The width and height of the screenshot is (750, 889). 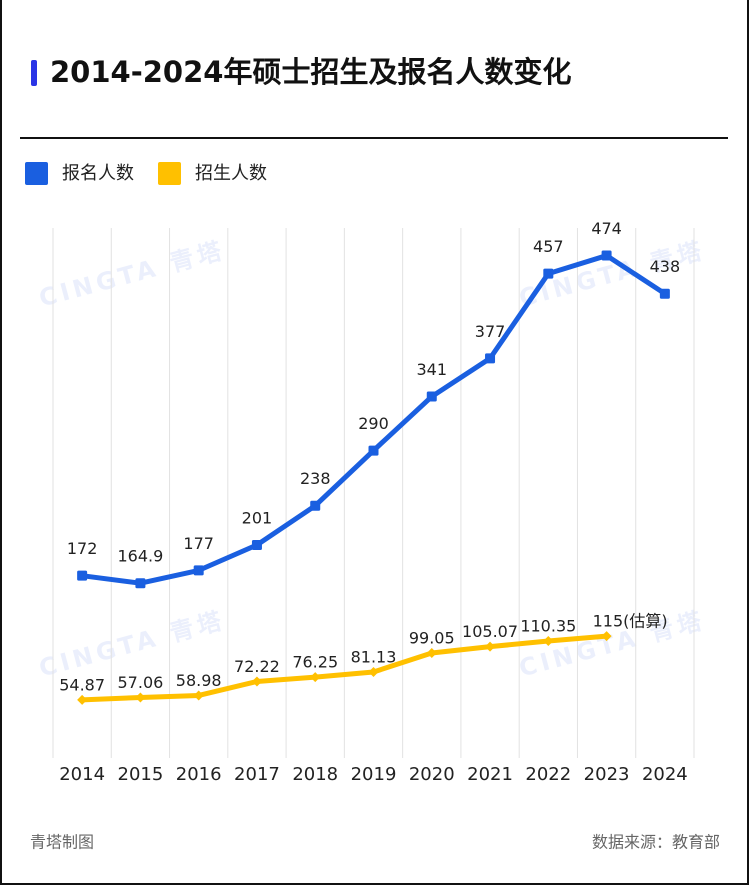 What do you see at coordinates (344, 668) in the screenshot?
I see `series-line` at bounding box center [344, 668].